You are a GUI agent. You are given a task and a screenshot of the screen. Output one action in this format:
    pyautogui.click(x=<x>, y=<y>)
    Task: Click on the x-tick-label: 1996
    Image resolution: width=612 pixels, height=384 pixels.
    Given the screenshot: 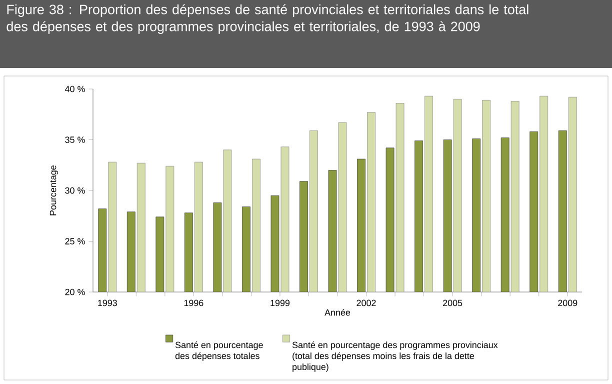 What is the action you would take?
    pyautogui.click(x=194, y=303)
    